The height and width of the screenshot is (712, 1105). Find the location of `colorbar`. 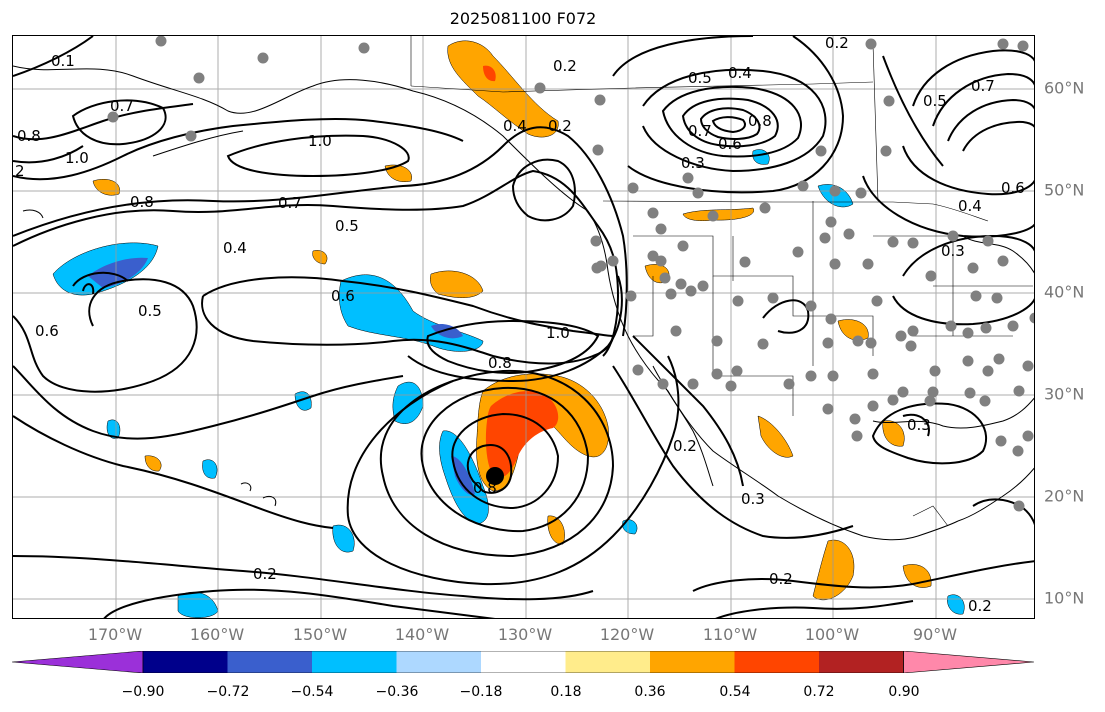

colorbar is located at coordinates (523, 662).